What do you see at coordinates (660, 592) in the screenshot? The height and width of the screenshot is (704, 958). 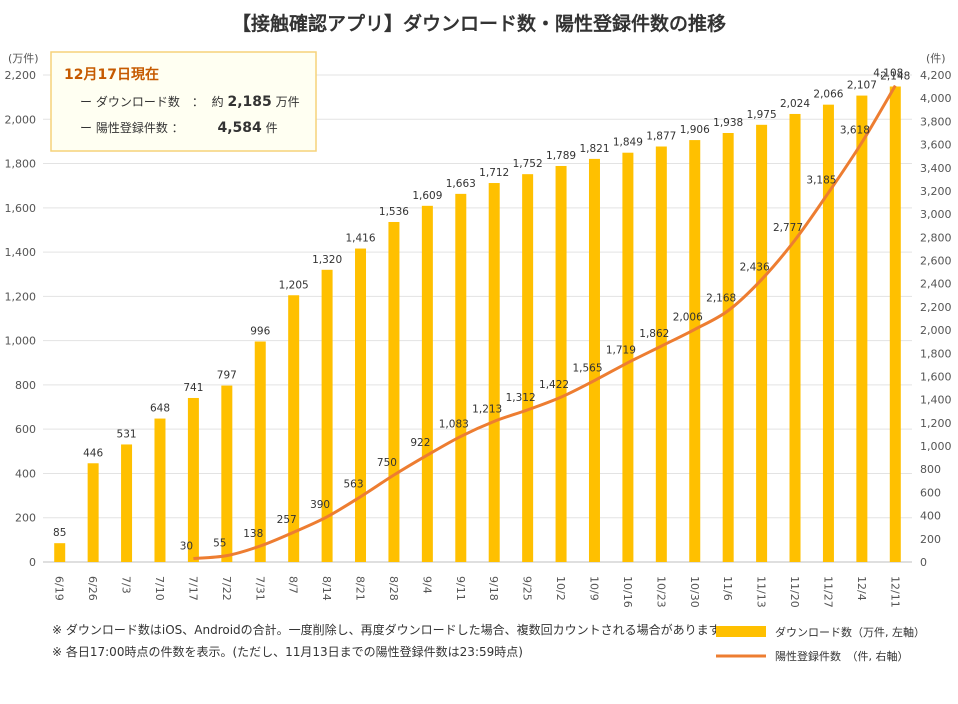 I see `x-tick-label: 10/23` at bounding box center [660, 592].